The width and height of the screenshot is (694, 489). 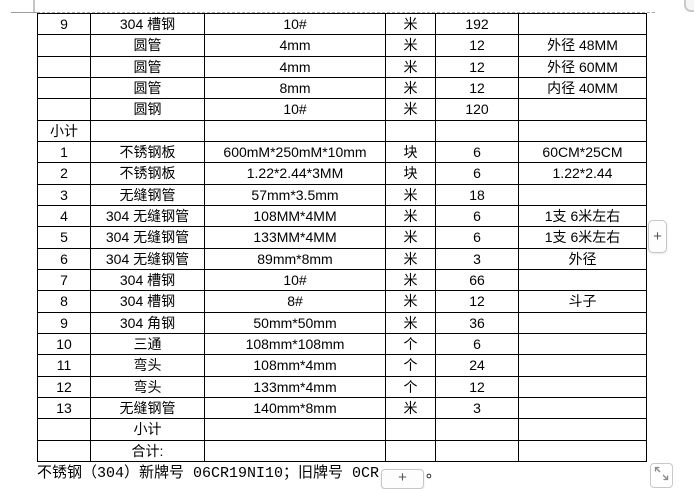 What do you see at coordinates (434, 473) in the screenshot?
I see `footnote-text-period: 。` at bounding box center [434, 473].